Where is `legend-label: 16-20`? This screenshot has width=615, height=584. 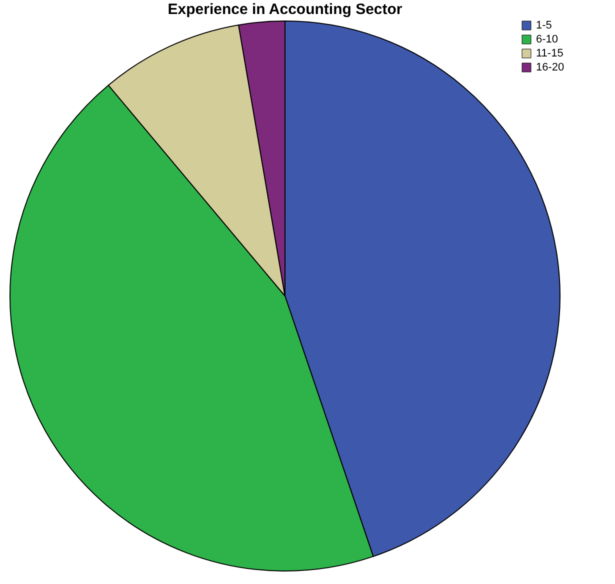 legend-label: 16-20 is located at coordinates (550, 68).